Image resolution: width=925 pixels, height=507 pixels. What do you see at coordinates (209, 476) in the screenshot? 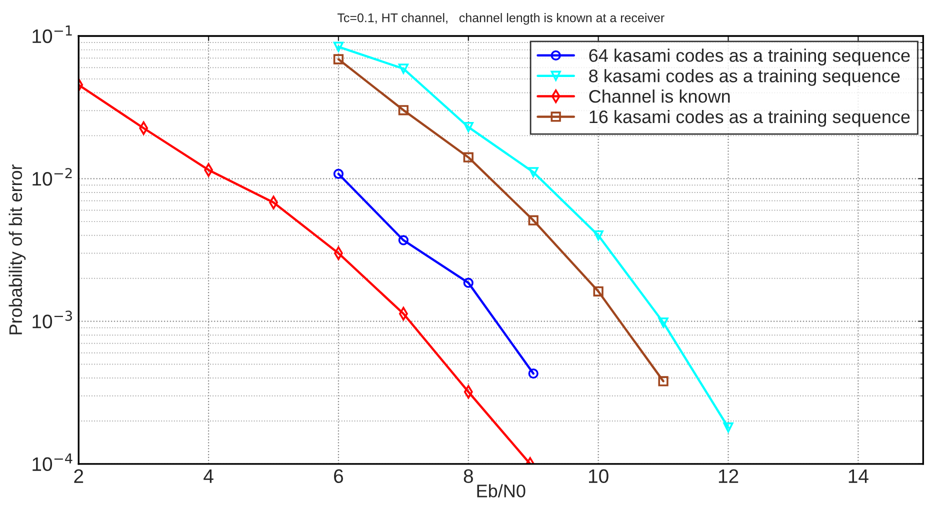
I see `x-tick-label: 4` at bounding box center [209, 476].